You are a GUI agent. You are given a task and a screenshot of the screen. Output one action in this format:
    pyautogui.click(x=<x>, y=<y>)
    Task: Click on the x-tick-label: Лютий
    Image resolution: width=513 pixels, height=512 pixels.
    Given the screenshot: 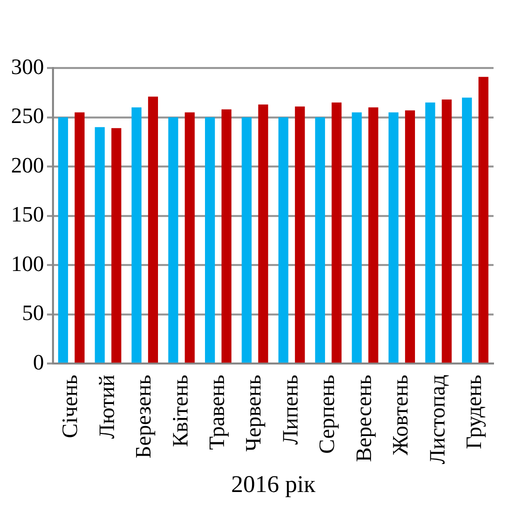 What is the action you would take?
    pyautogui.click(x=106, y=406)
    